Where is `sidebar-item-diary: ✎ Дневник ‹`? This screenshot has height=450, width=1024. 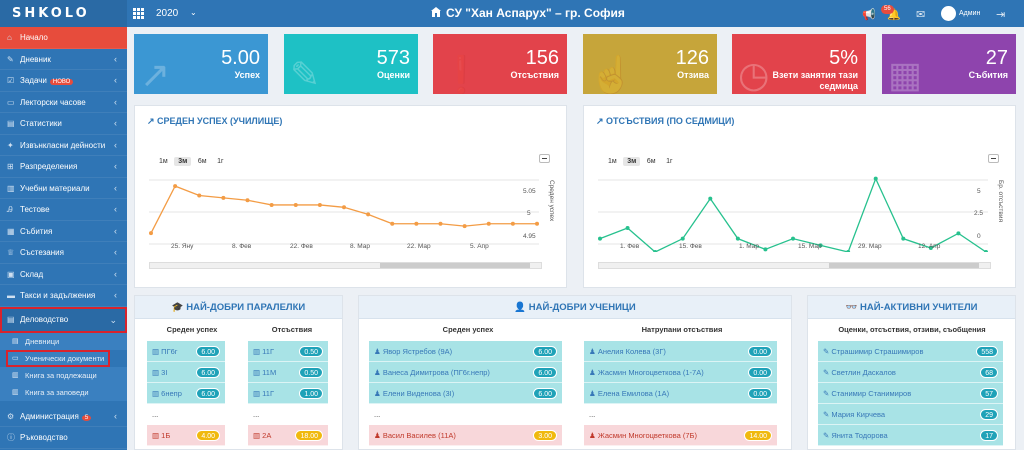
sidebar-item-diary: ✎ Дневник ‹ is located at coordinates (63, 59).